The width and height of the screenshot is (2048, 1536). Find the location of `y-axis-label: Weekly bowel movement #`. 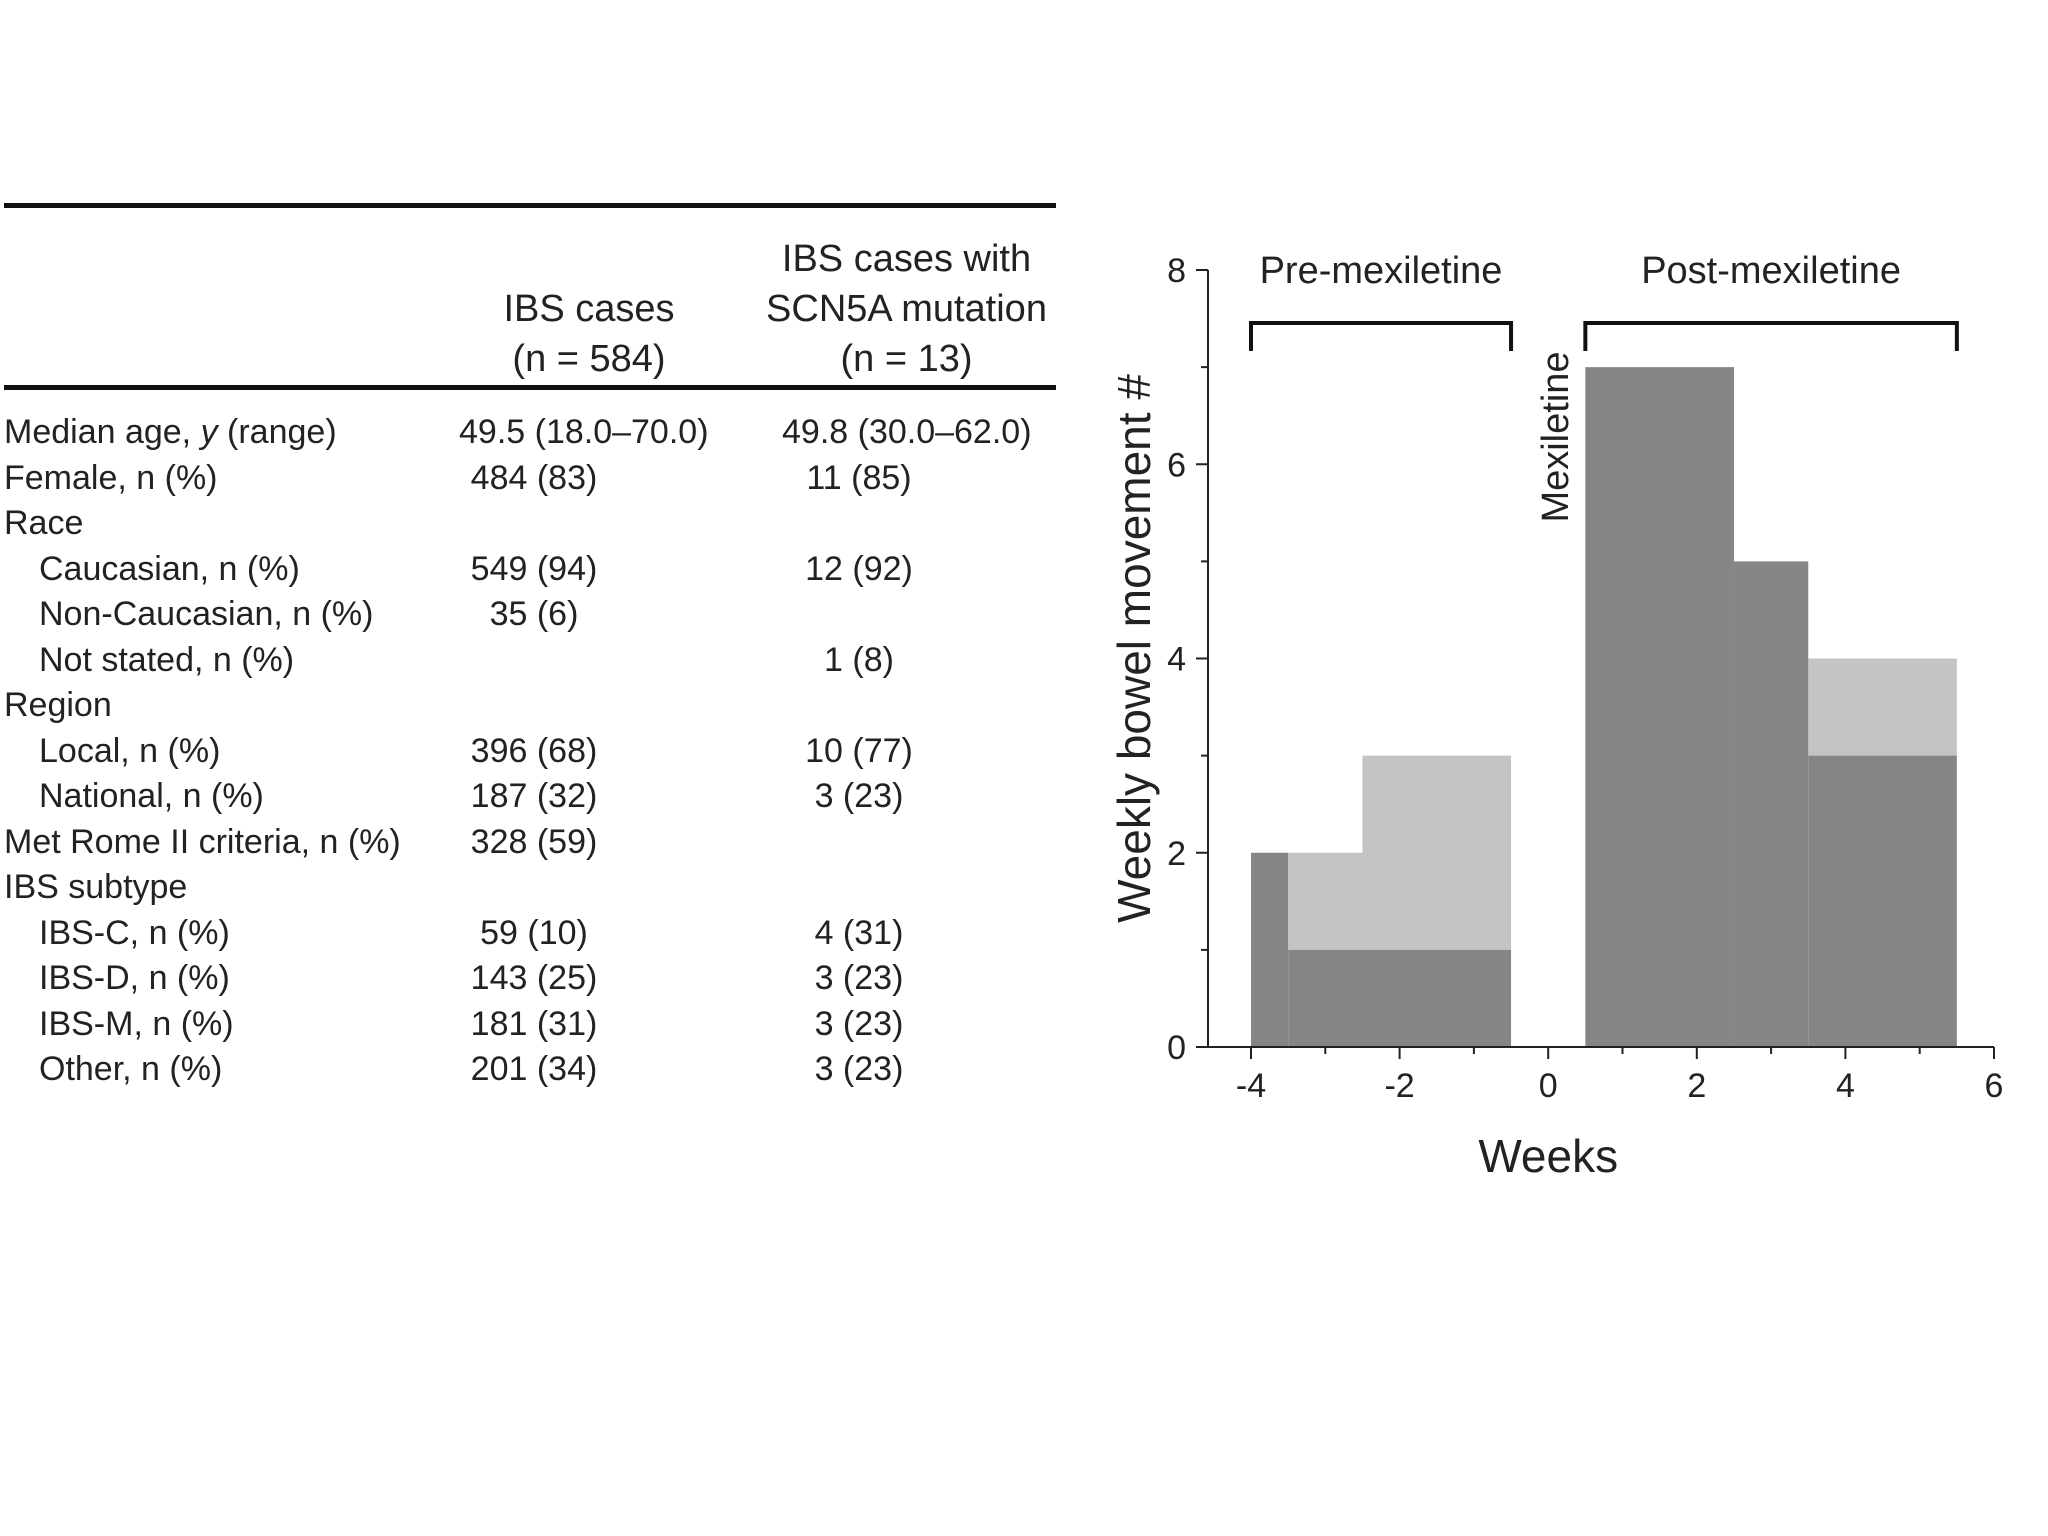

y-axis-label: Weekly bowel movement # is located at coordinates (1134, 648).